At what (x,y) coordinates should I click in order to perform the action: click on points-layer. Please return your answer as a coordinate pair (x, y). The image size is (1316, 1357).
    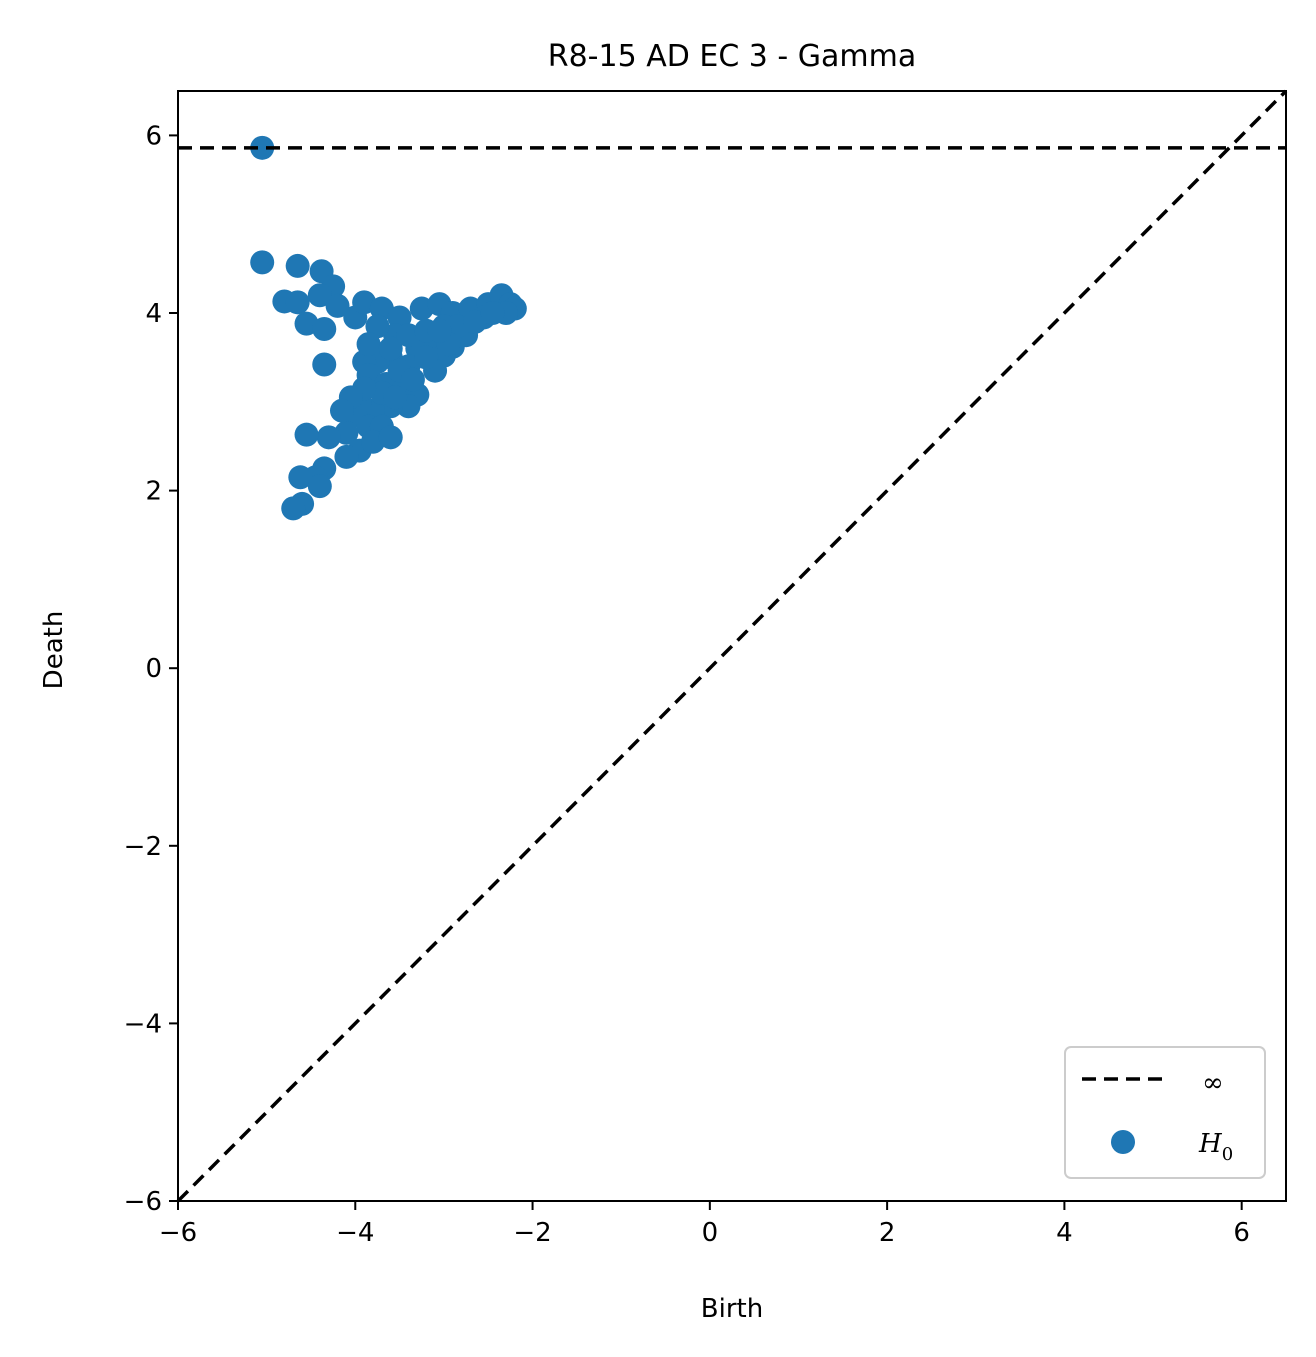
    Looking at the image, I should click on (388, 328).